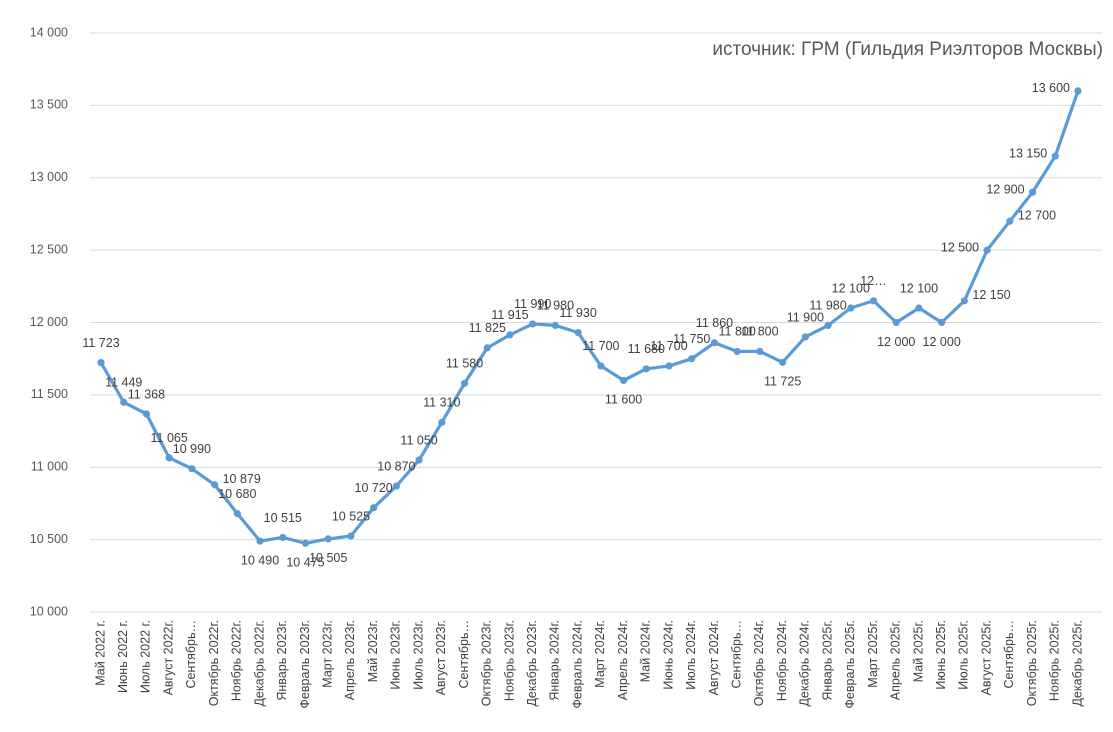  I want to click on data-label: 11 368, so click(146, 394).